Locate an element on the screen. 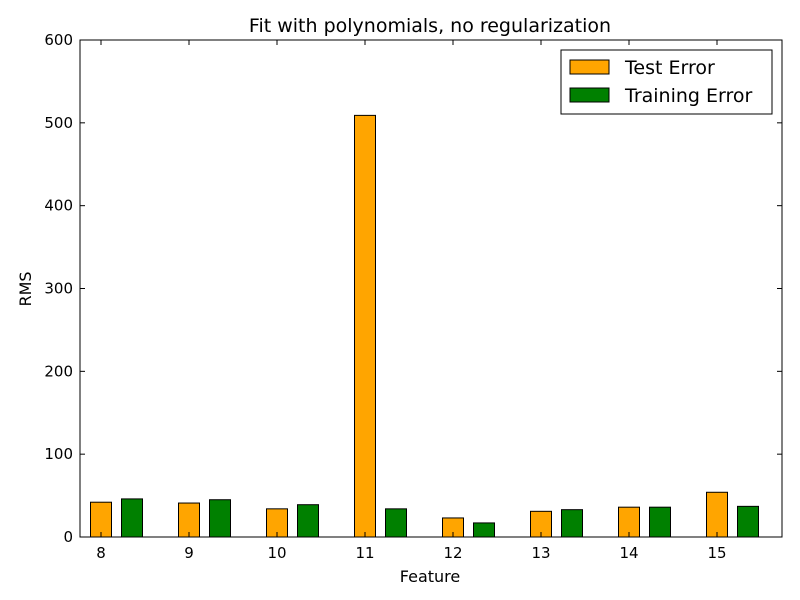 The width and height of the screenshot is (800, 600). x-axis-label: Feature is located at coordinates (430, 576).